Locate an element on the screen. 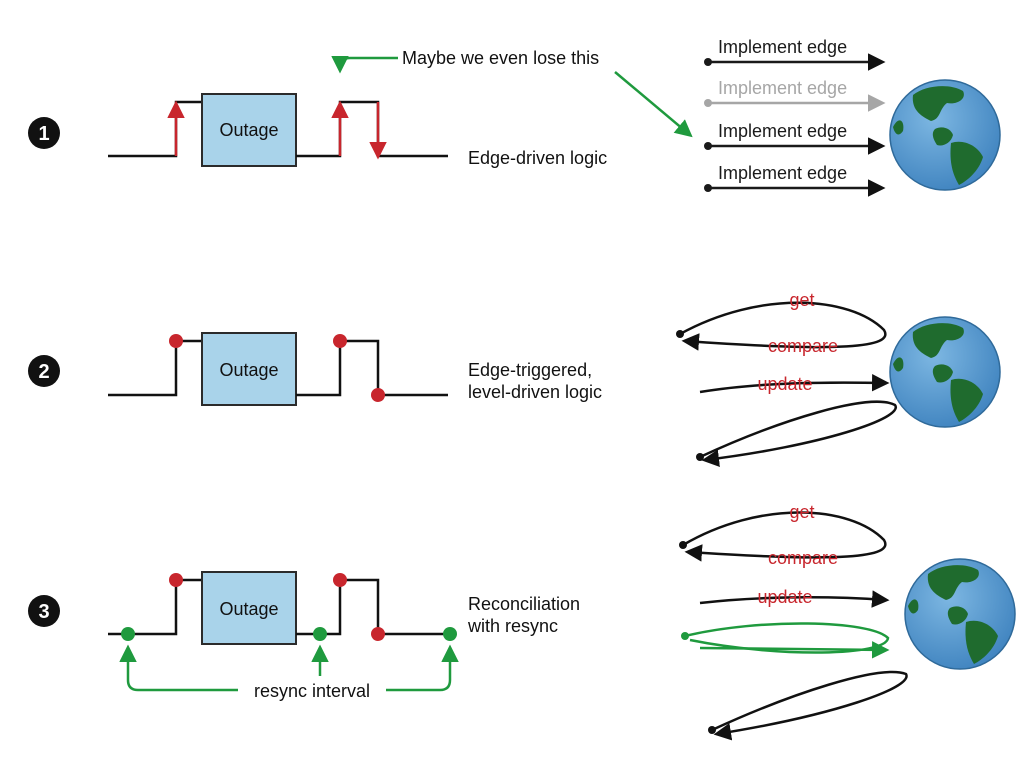 This screenshot has width=1026, height=759. row-description: with resync is located at coordinates (512, 626).